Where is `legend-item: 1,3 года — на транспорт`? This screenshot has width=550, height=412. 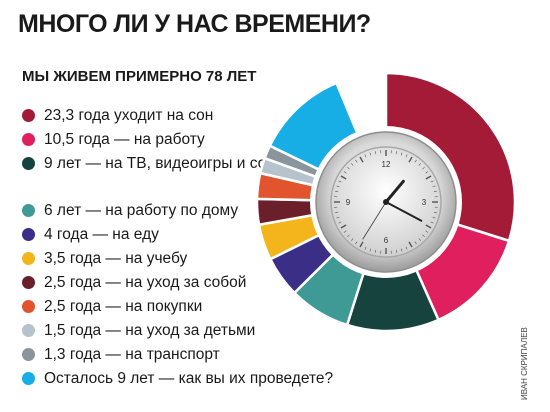 legend-item: 1,3 года — на транспорт is located at coordinates (193, 354).